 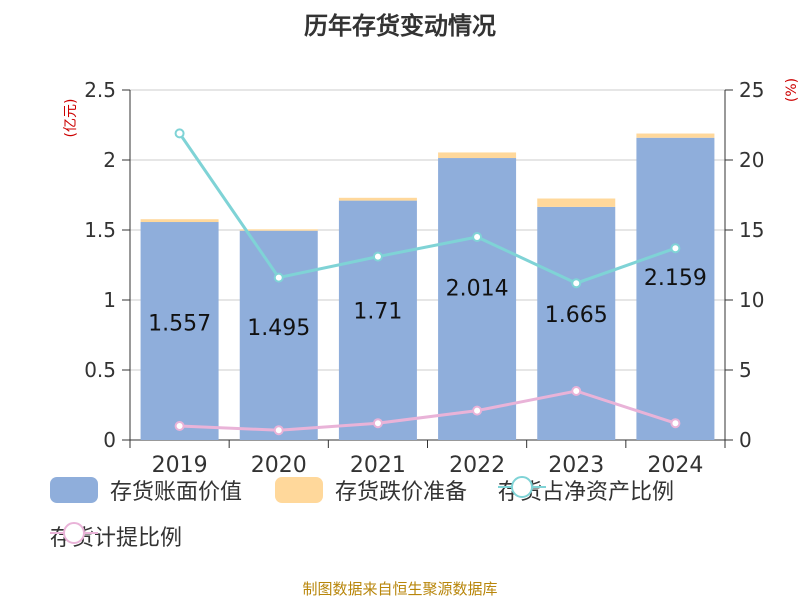 I want to click on legend-item-inventory-impairment: 存货跌价准备, so click(x=371, y=490).